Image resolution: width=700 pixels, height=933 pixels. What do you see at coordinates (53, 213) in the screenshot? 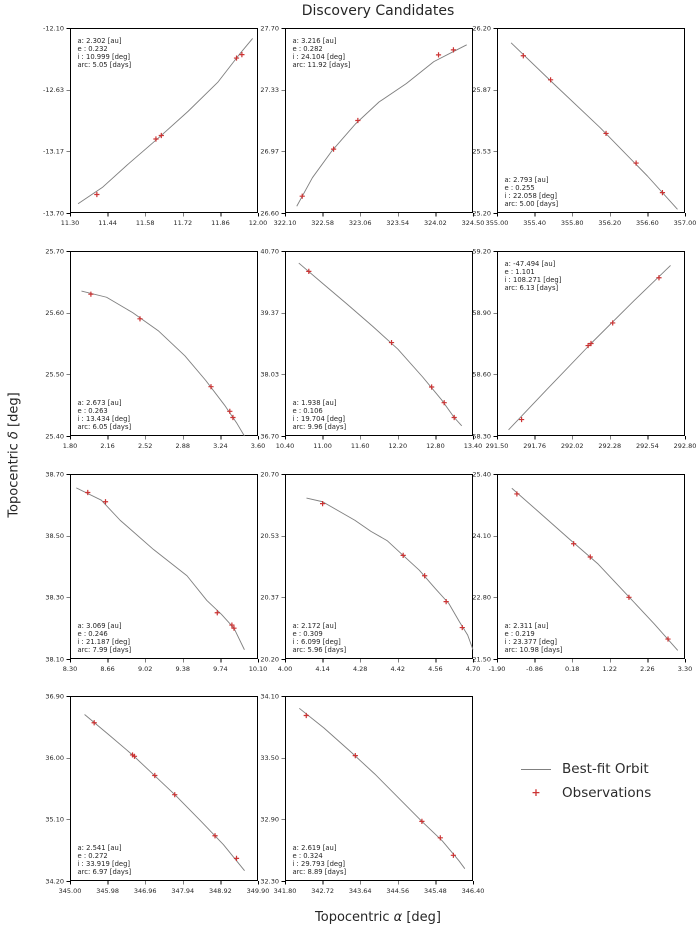
I see `y-tick-label: -13.70` at bounding box center [53, 213].